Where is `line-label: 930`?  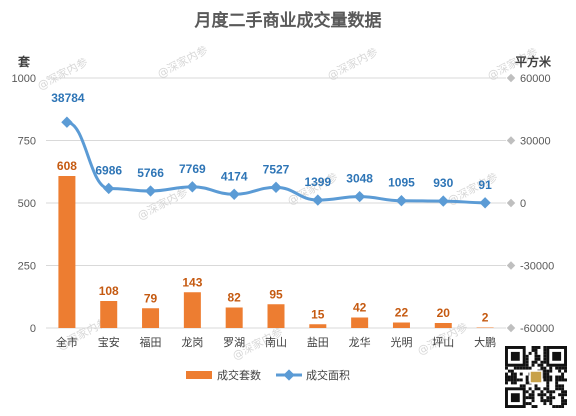
line-label: 930 is located at coordinates (443, 183).